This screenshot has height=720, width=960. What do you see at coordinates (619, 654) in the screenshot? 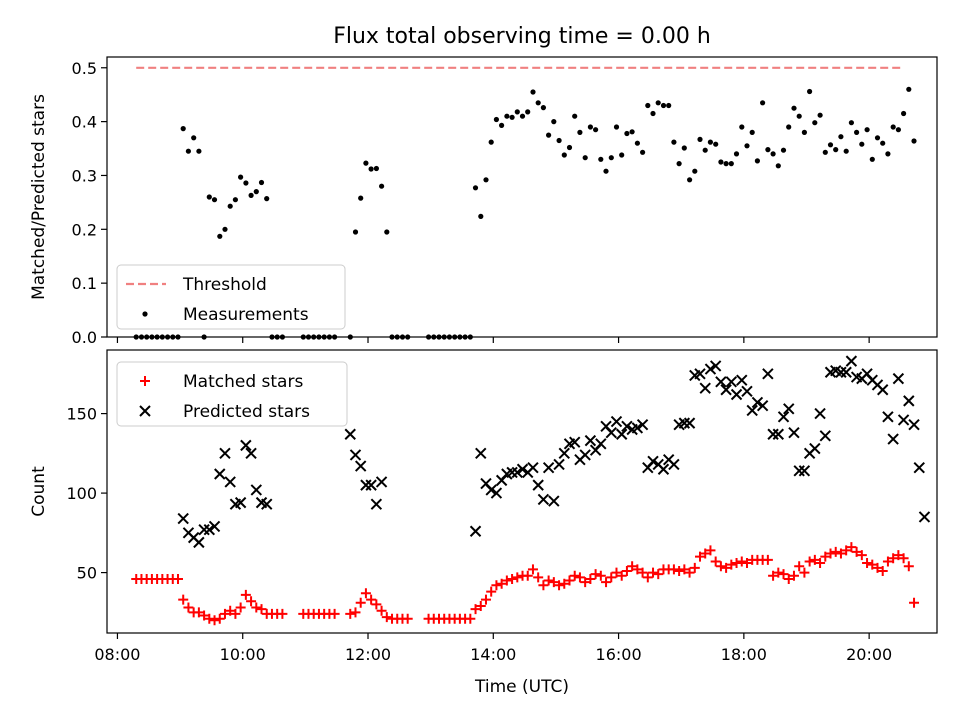
I see `x-tick-label: 16:00` at bounding box center [619, 654].